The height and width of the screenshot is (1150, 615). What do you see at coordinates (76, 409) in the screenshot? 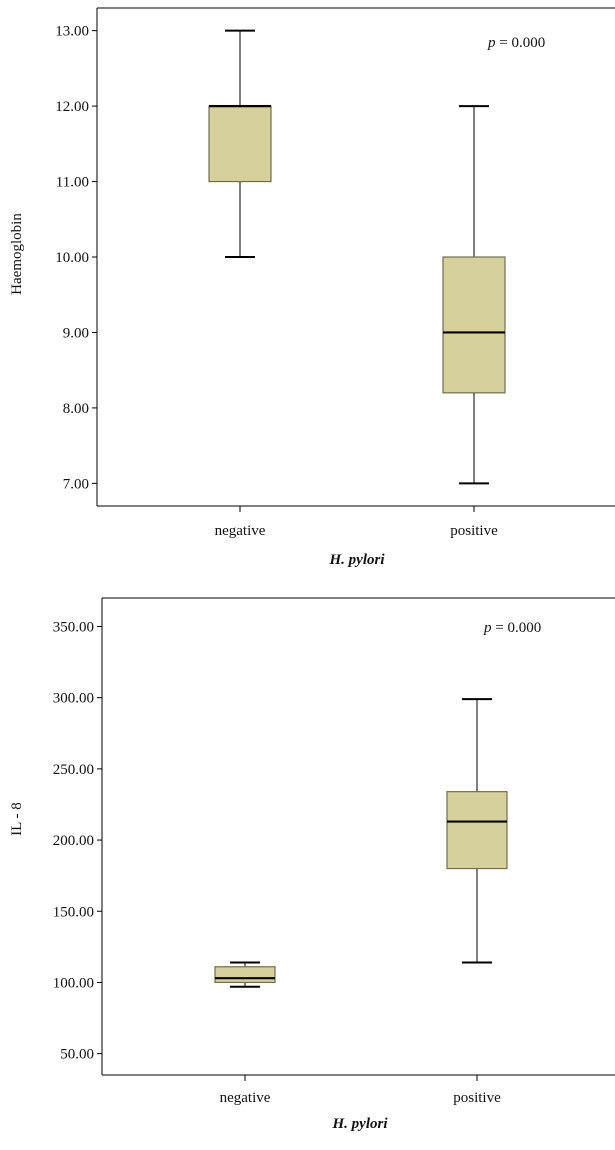
I see `y-tick-label: 8.00` at bounding box center [76, 409].